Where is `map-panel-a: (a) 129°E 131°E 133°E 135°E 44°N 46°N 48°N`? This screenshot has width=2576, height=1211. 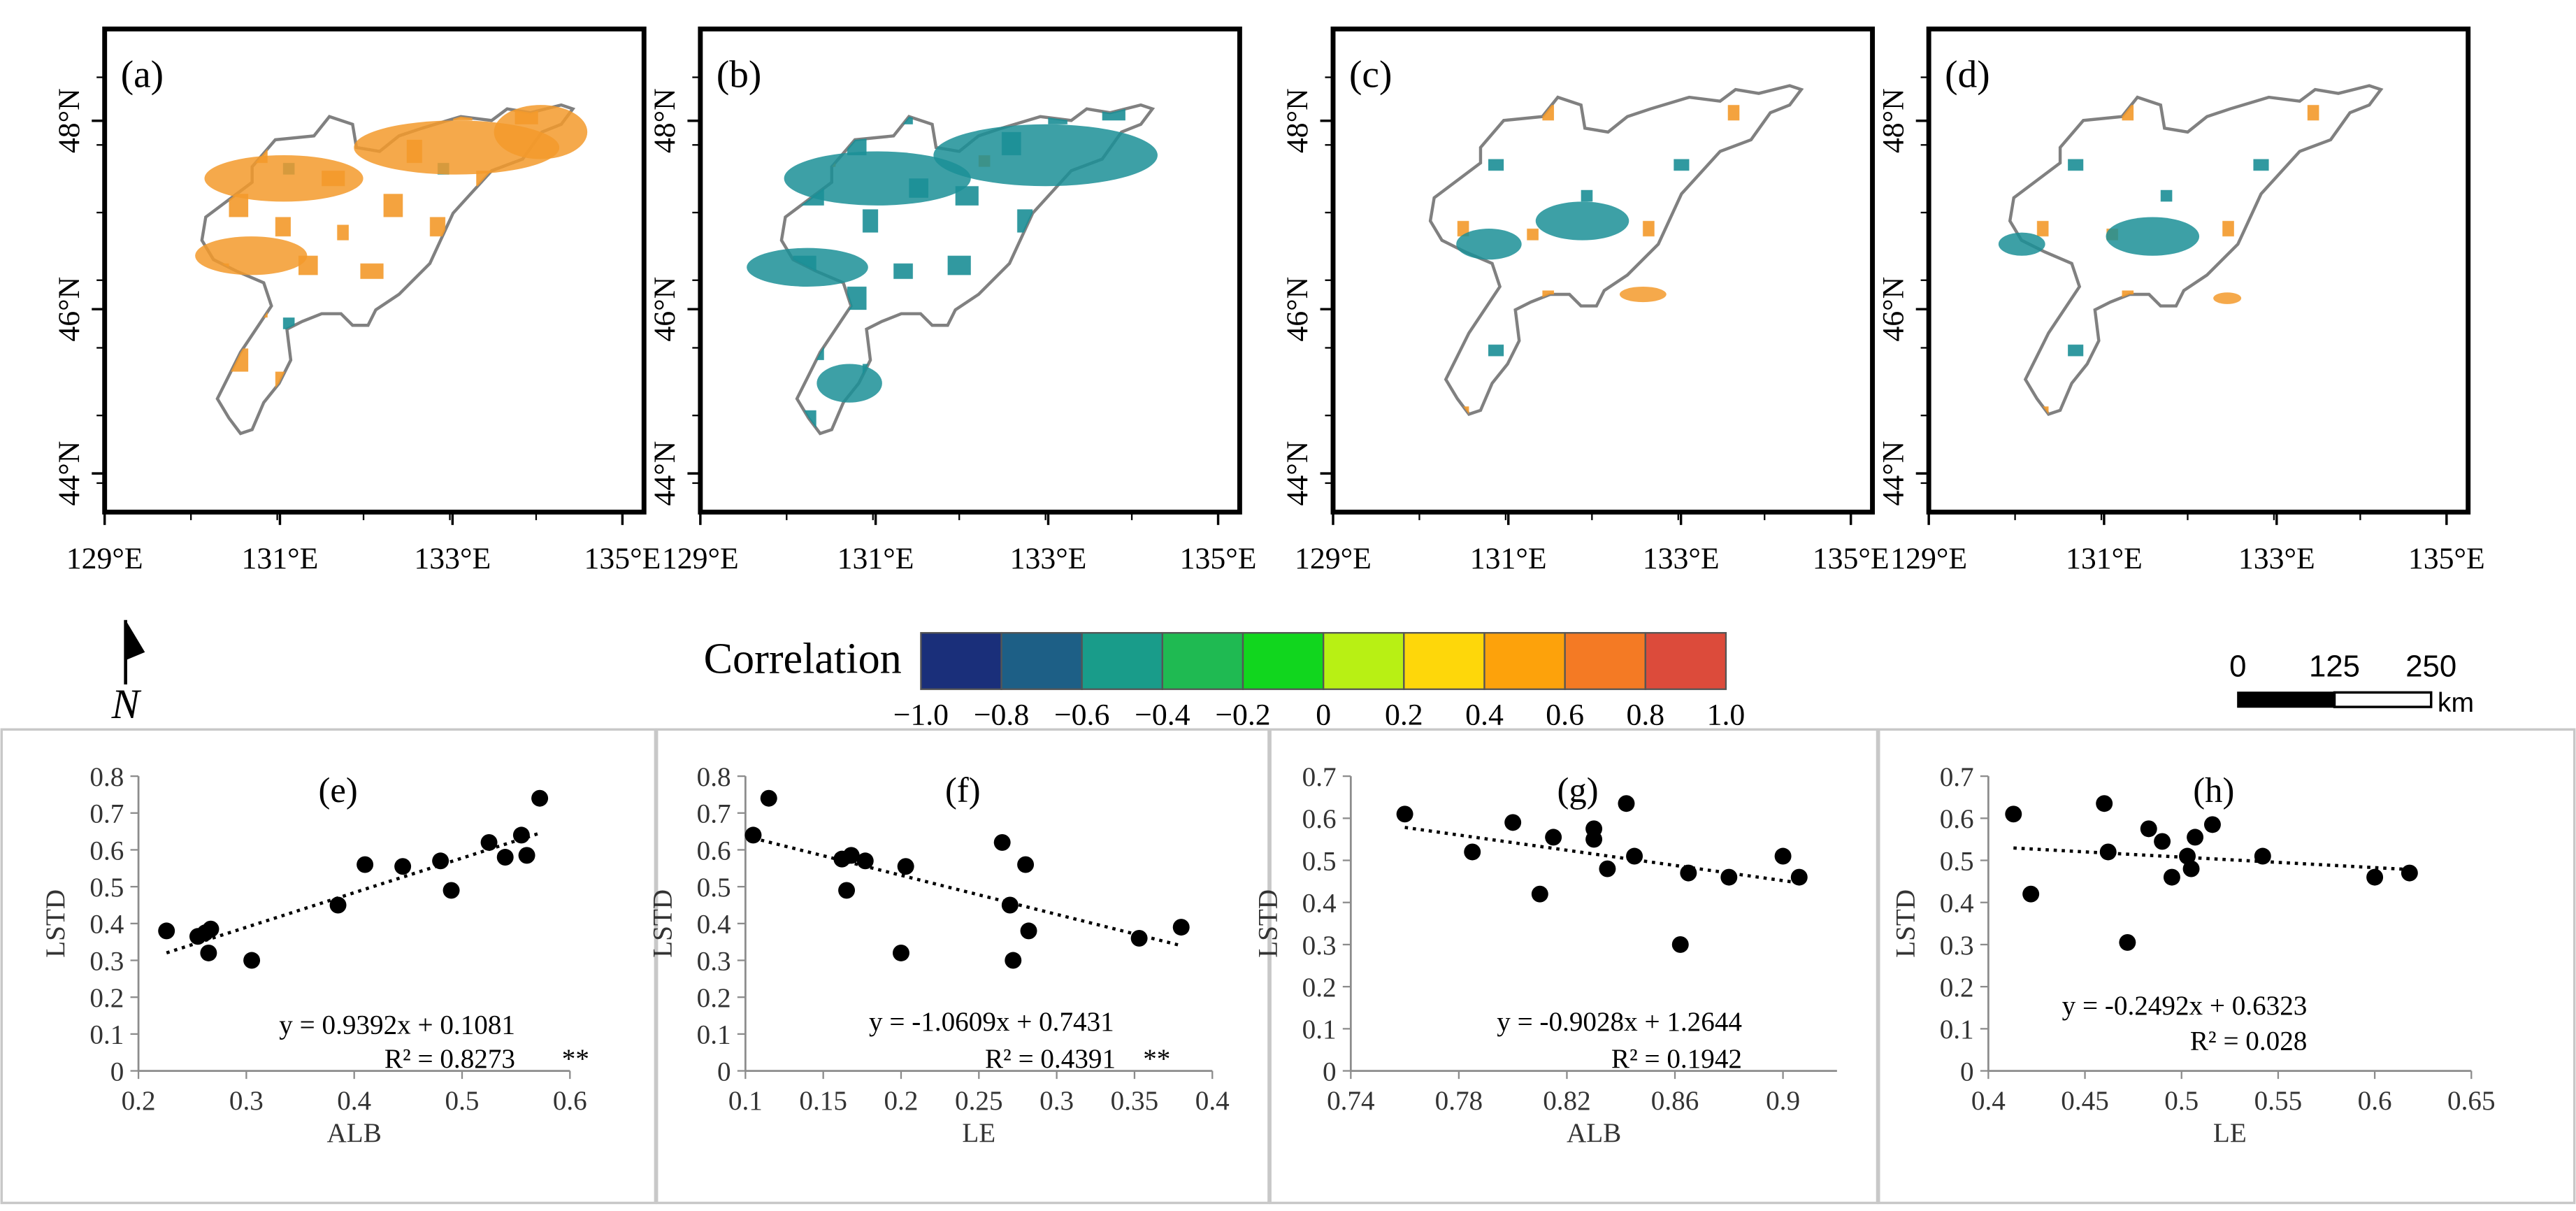
map-panel-a: (a) 129°E 131°E 133°E 135°E 44°N 46°N 48°N is located at coordinates (356, 301).